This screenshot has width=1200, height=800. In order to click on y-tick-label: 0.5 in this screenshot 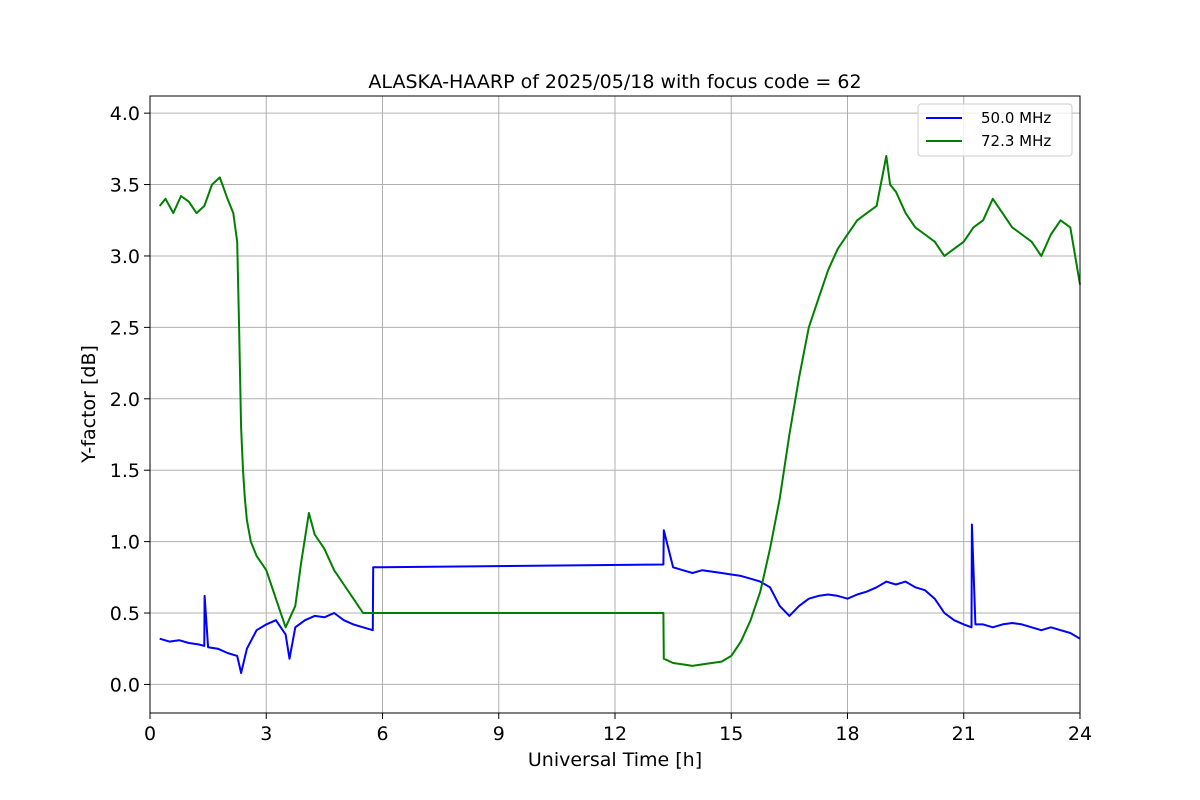, I will do `click(125, 614)`.